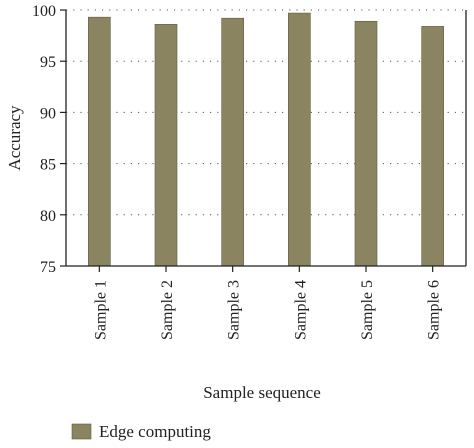 The image size is (474, 448). What do you see at coordinates (167, 310) in the screenshot?
I see `x-tick-label: Sample 2` at bounding box center [167, 310].